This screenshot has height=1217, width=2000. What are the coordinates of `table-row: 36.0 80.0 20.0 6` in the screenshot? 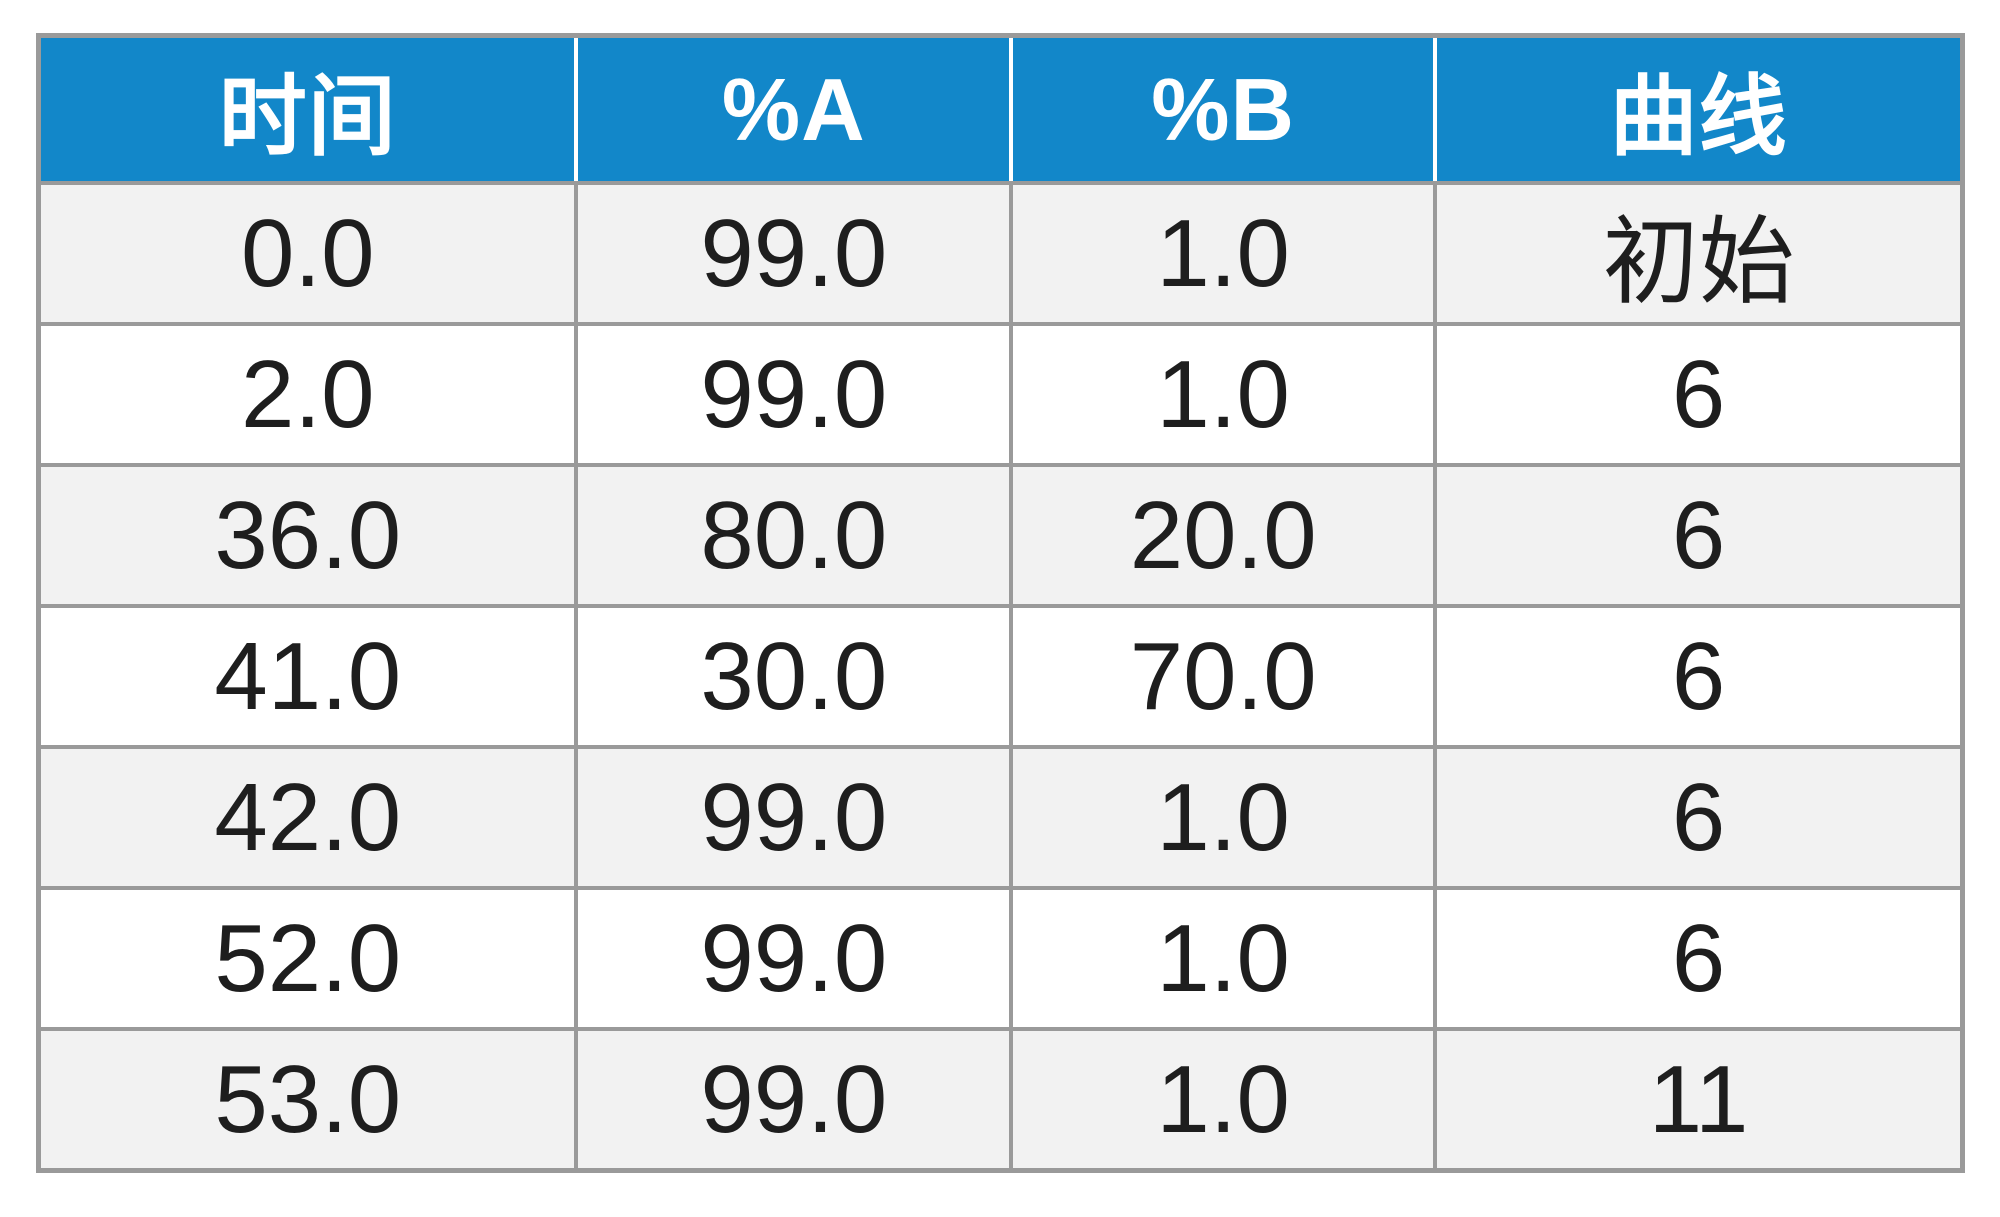 It's located at (1000, 533).